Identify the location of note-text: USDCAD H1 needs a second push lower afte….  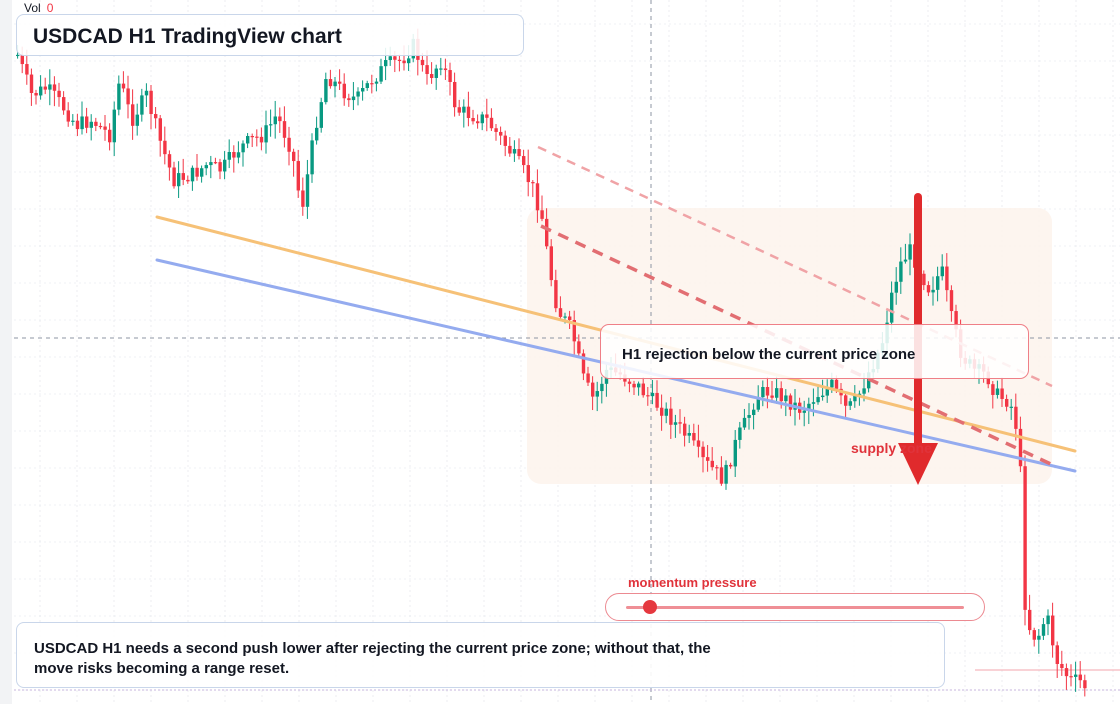
(372, 658).